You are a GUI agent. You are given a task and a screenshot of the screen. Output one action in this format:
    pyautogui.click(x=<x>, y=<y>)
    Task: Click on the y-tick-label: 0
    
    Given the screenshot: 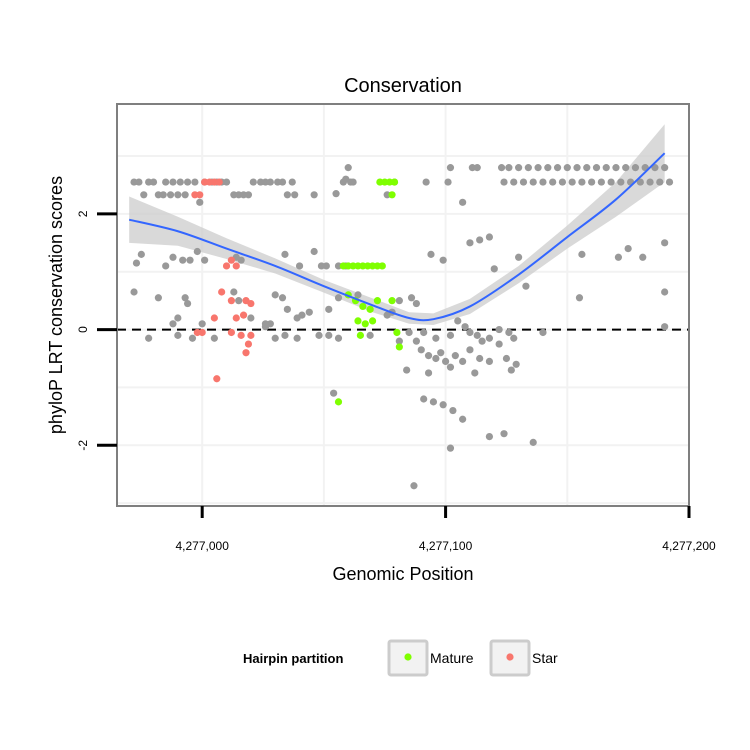 What is the action you would take?
    pyautogui.click(x=83, y=329)
    